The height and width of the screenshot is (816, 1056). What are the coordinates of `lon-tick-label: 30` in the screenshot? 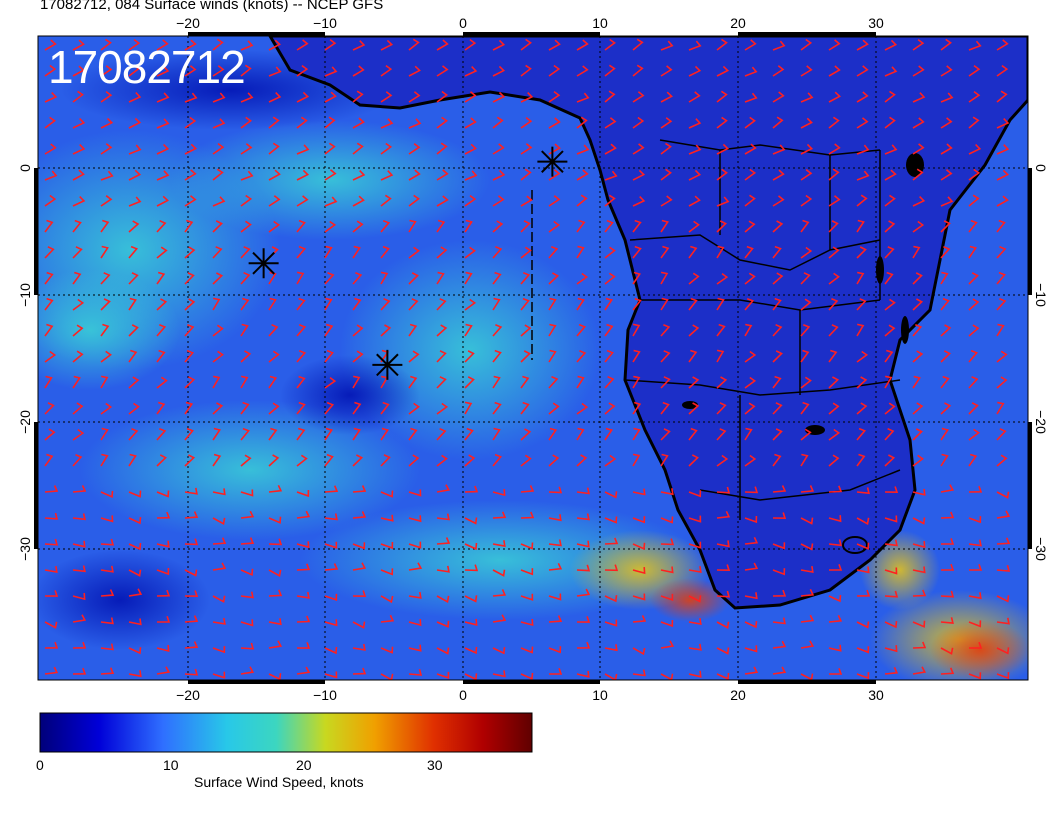 It's located at (876, 695).